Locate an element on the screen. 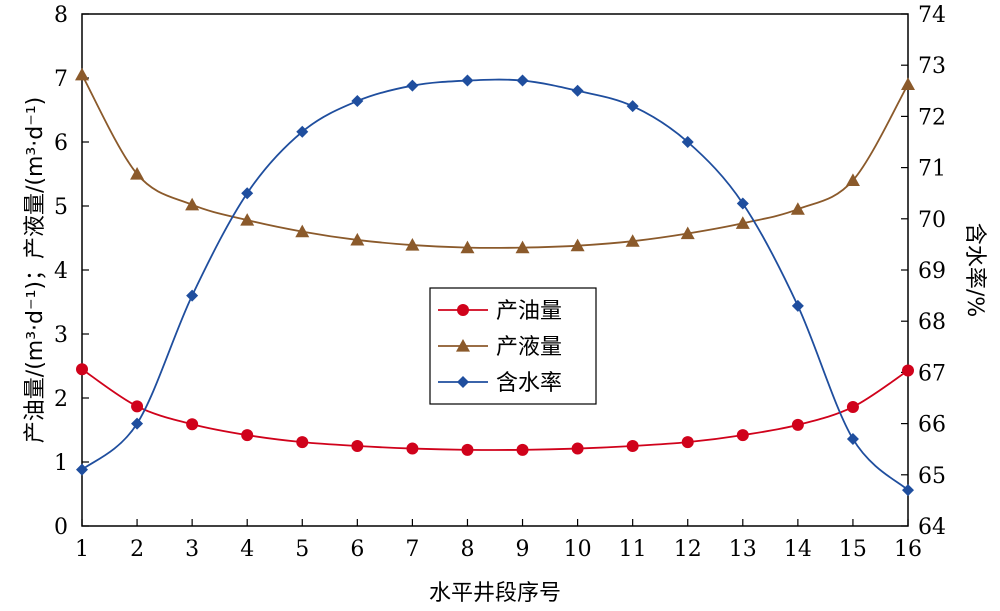 This screenshot has width=1000, height=611. x-tick-label: 6 is located at coordinates (357, 549).